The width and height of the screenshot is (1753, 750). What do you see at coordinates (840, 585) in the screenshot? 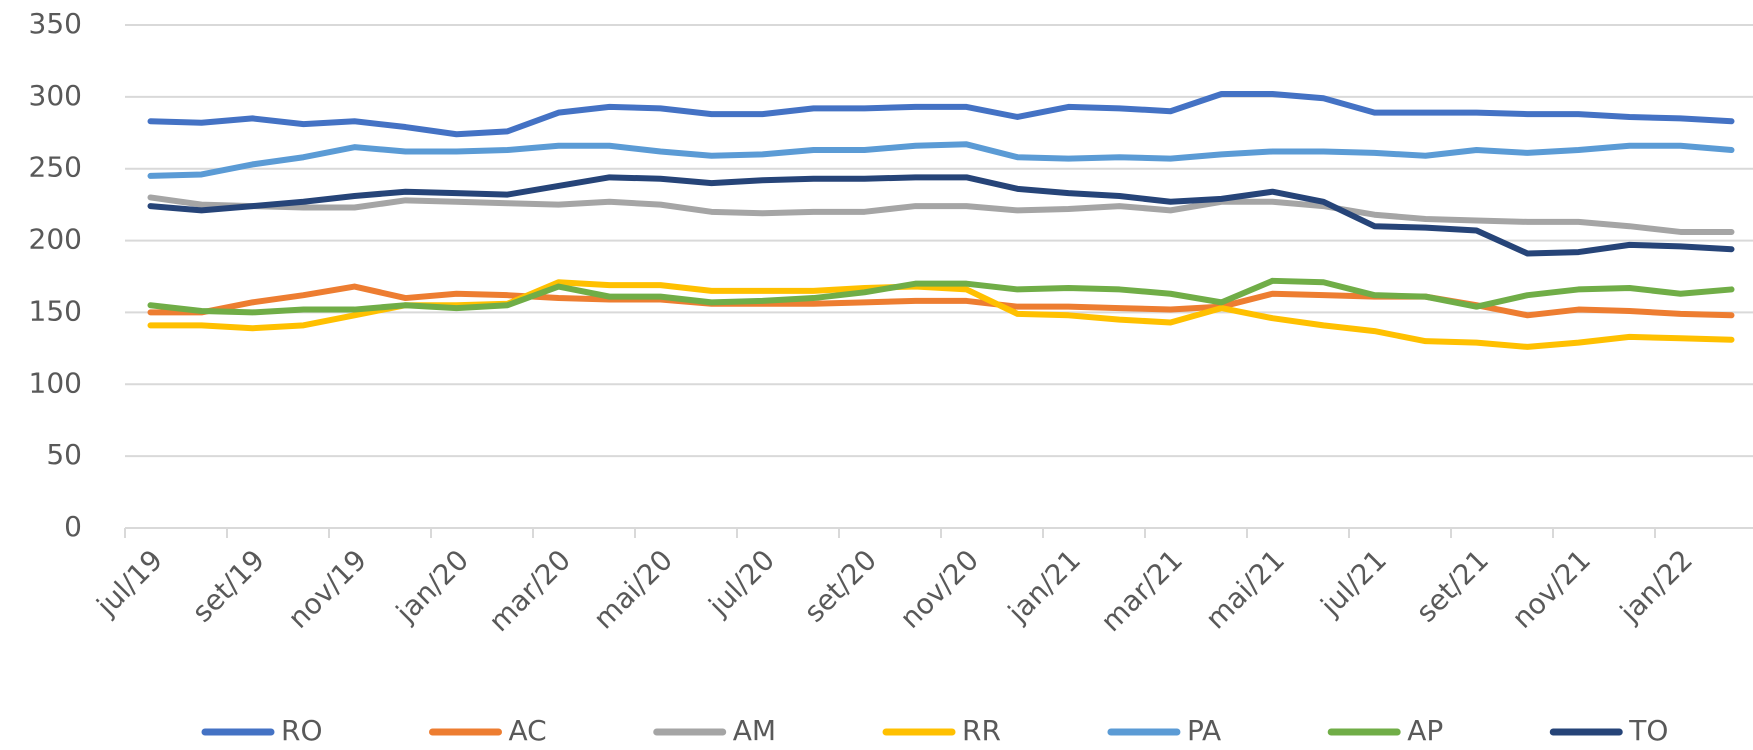
I see `x-tick-label: set/20` at bounding box center [840, 585].